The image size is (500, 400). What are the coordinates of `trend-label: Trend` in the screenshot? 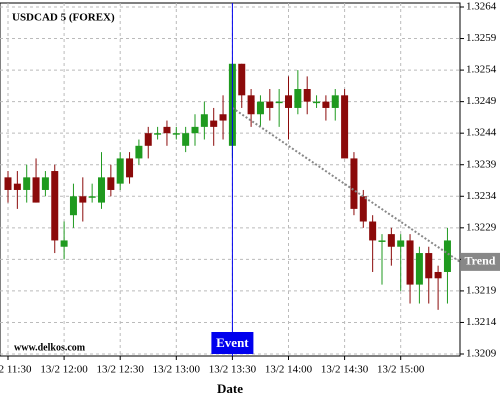 It's located at (480, 261).